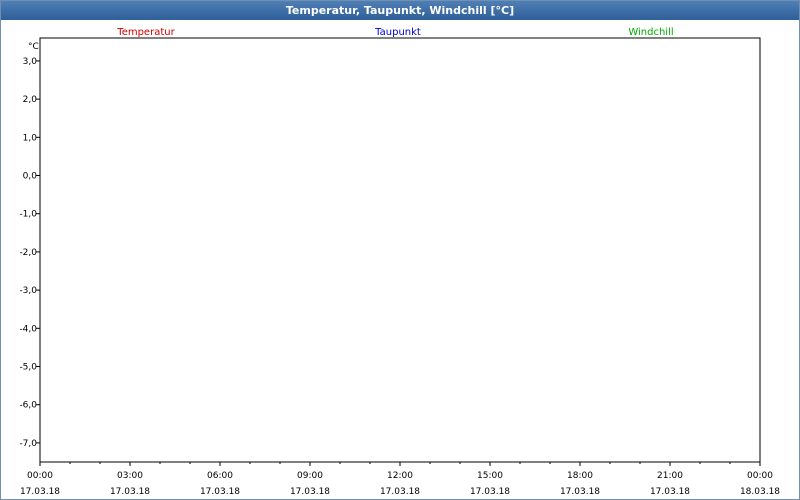  What do you see at coordinates (490, 476) in the screenshot?
I see `x-tick-time-label: 15:00` at bounding box center [490, 476].